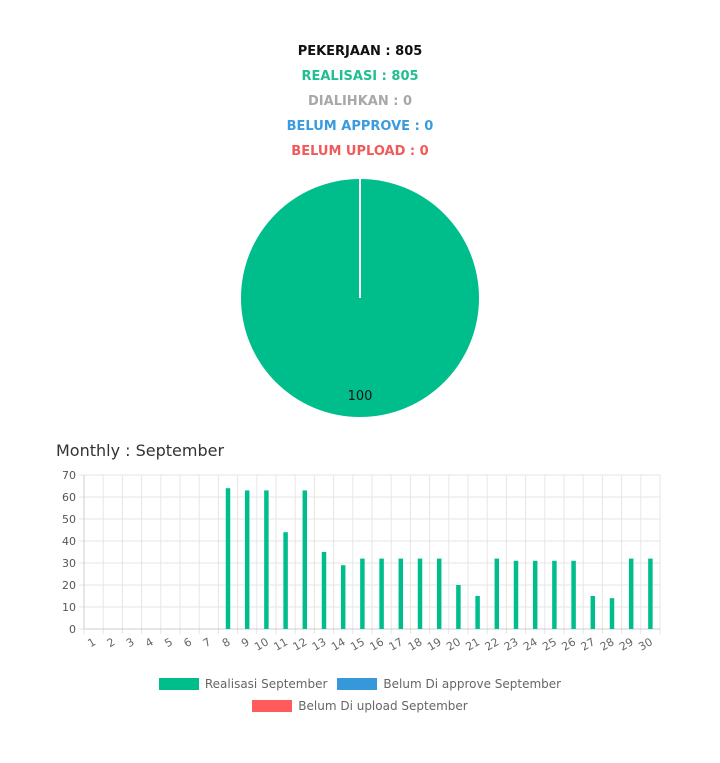  Describe the element at coordinates (266, 684) in the screenshot. I see `legend-label-realisasi: Realisasi September` at that location.